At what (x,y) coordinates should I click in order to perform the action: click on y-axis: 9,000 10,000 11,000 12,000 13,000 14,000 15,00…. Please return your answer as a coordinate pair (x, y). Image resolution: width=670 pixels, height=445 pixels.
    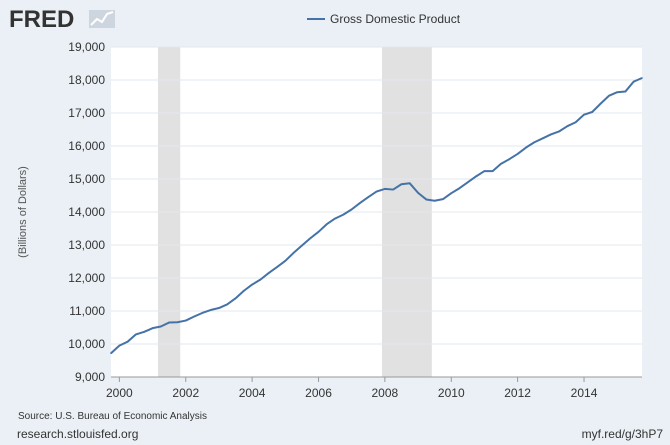
    Looking at the image, I should click on (86, 212).